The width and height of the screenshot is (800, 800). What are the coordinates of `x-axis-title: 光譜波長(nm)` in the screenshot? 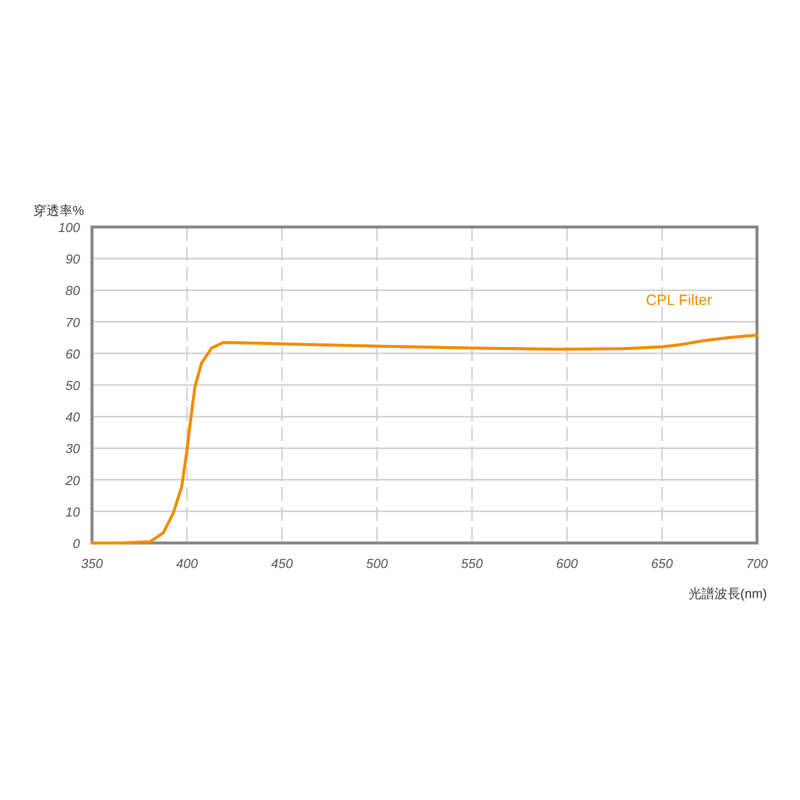 It's located at (727, 593).